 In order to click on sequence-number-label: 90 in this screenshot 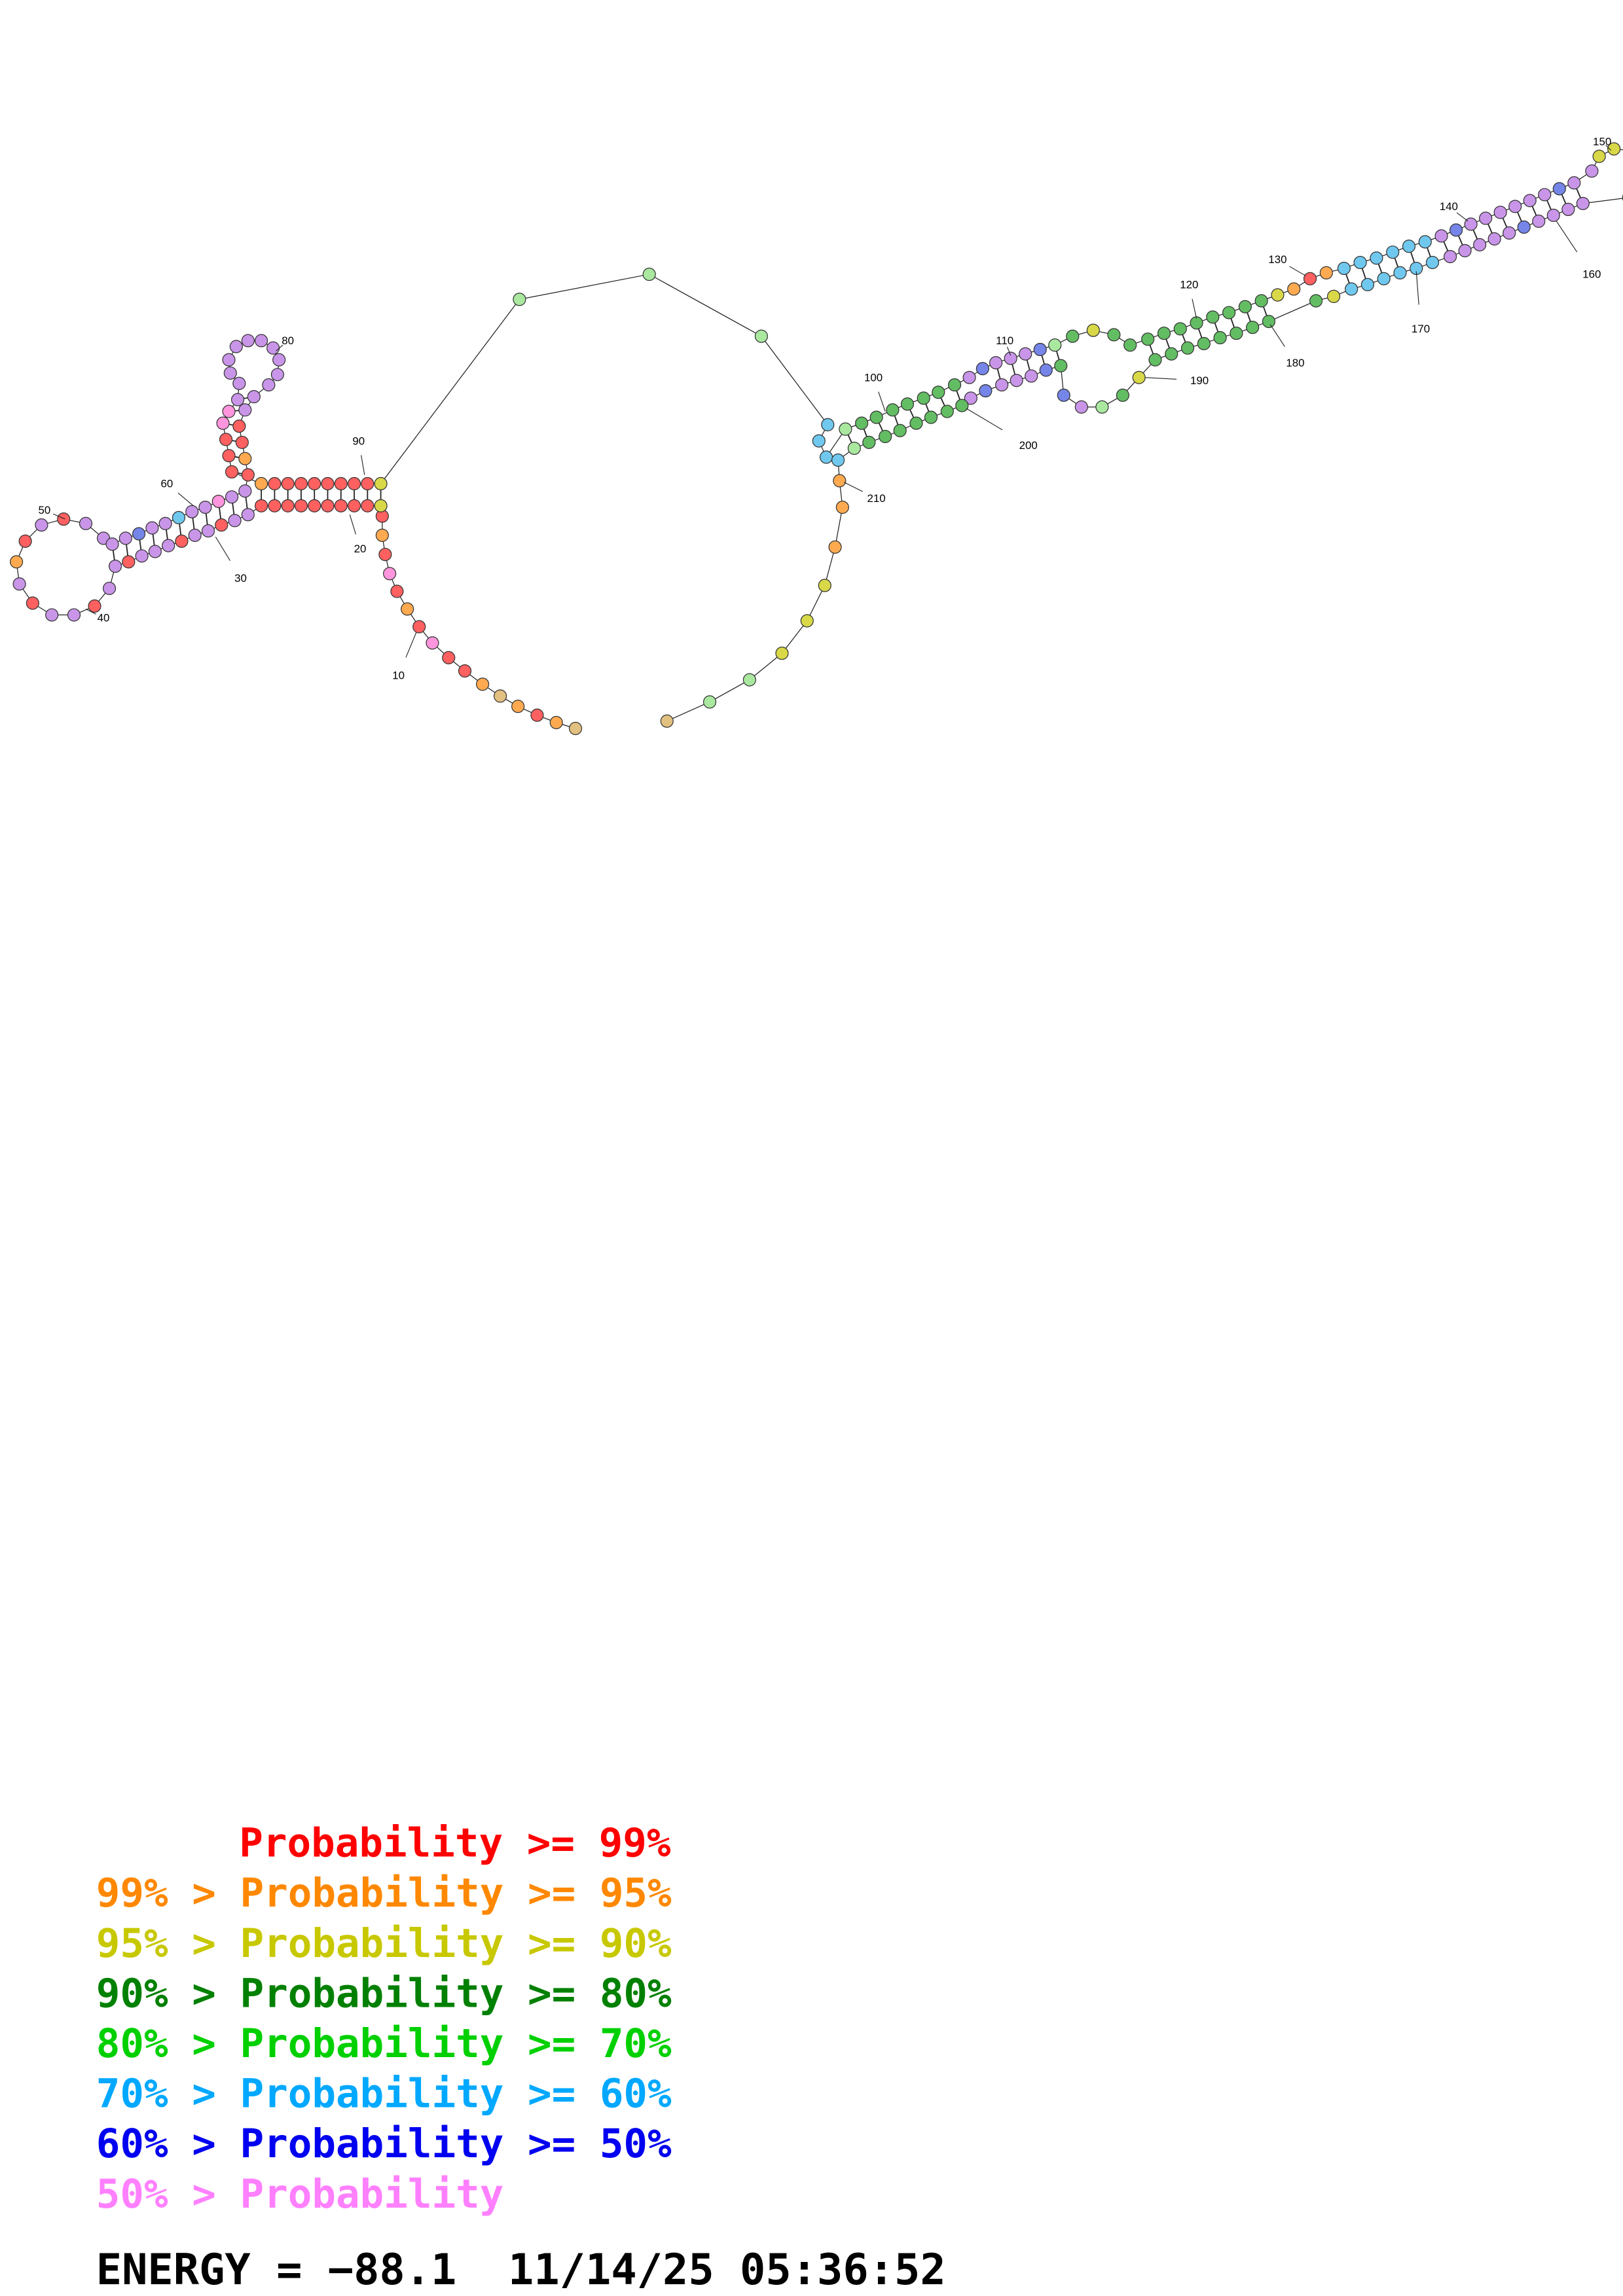, I will do `click(358, 441)`.